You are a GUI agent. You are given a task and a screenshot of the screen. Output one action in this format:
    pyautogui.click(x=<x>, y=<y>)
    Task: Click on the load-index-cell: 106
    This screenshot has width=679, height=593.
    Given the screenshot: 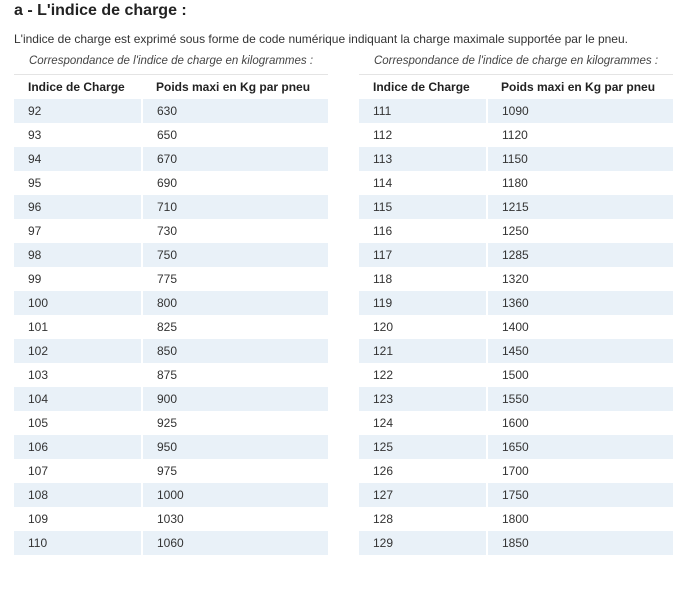 What is the action you would take?
    pyautogui.click(x=78, y=447)
    